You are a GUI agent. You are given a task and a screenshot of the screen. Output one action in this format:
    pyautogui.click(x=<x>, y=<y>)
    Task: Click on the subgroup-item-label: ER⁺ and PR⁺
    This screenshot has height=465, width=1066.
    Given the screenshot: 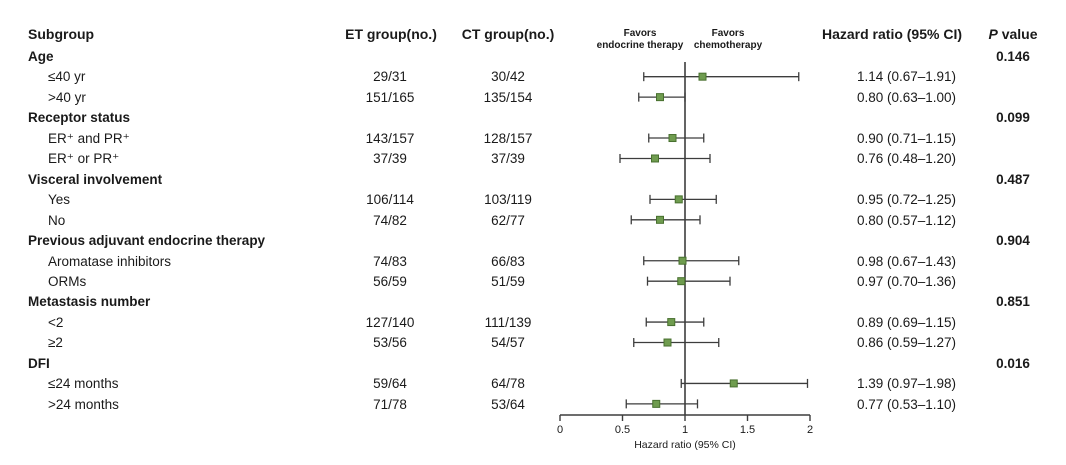 What is the action you would take?
    pyautogui.click(x=89, y=138)
    